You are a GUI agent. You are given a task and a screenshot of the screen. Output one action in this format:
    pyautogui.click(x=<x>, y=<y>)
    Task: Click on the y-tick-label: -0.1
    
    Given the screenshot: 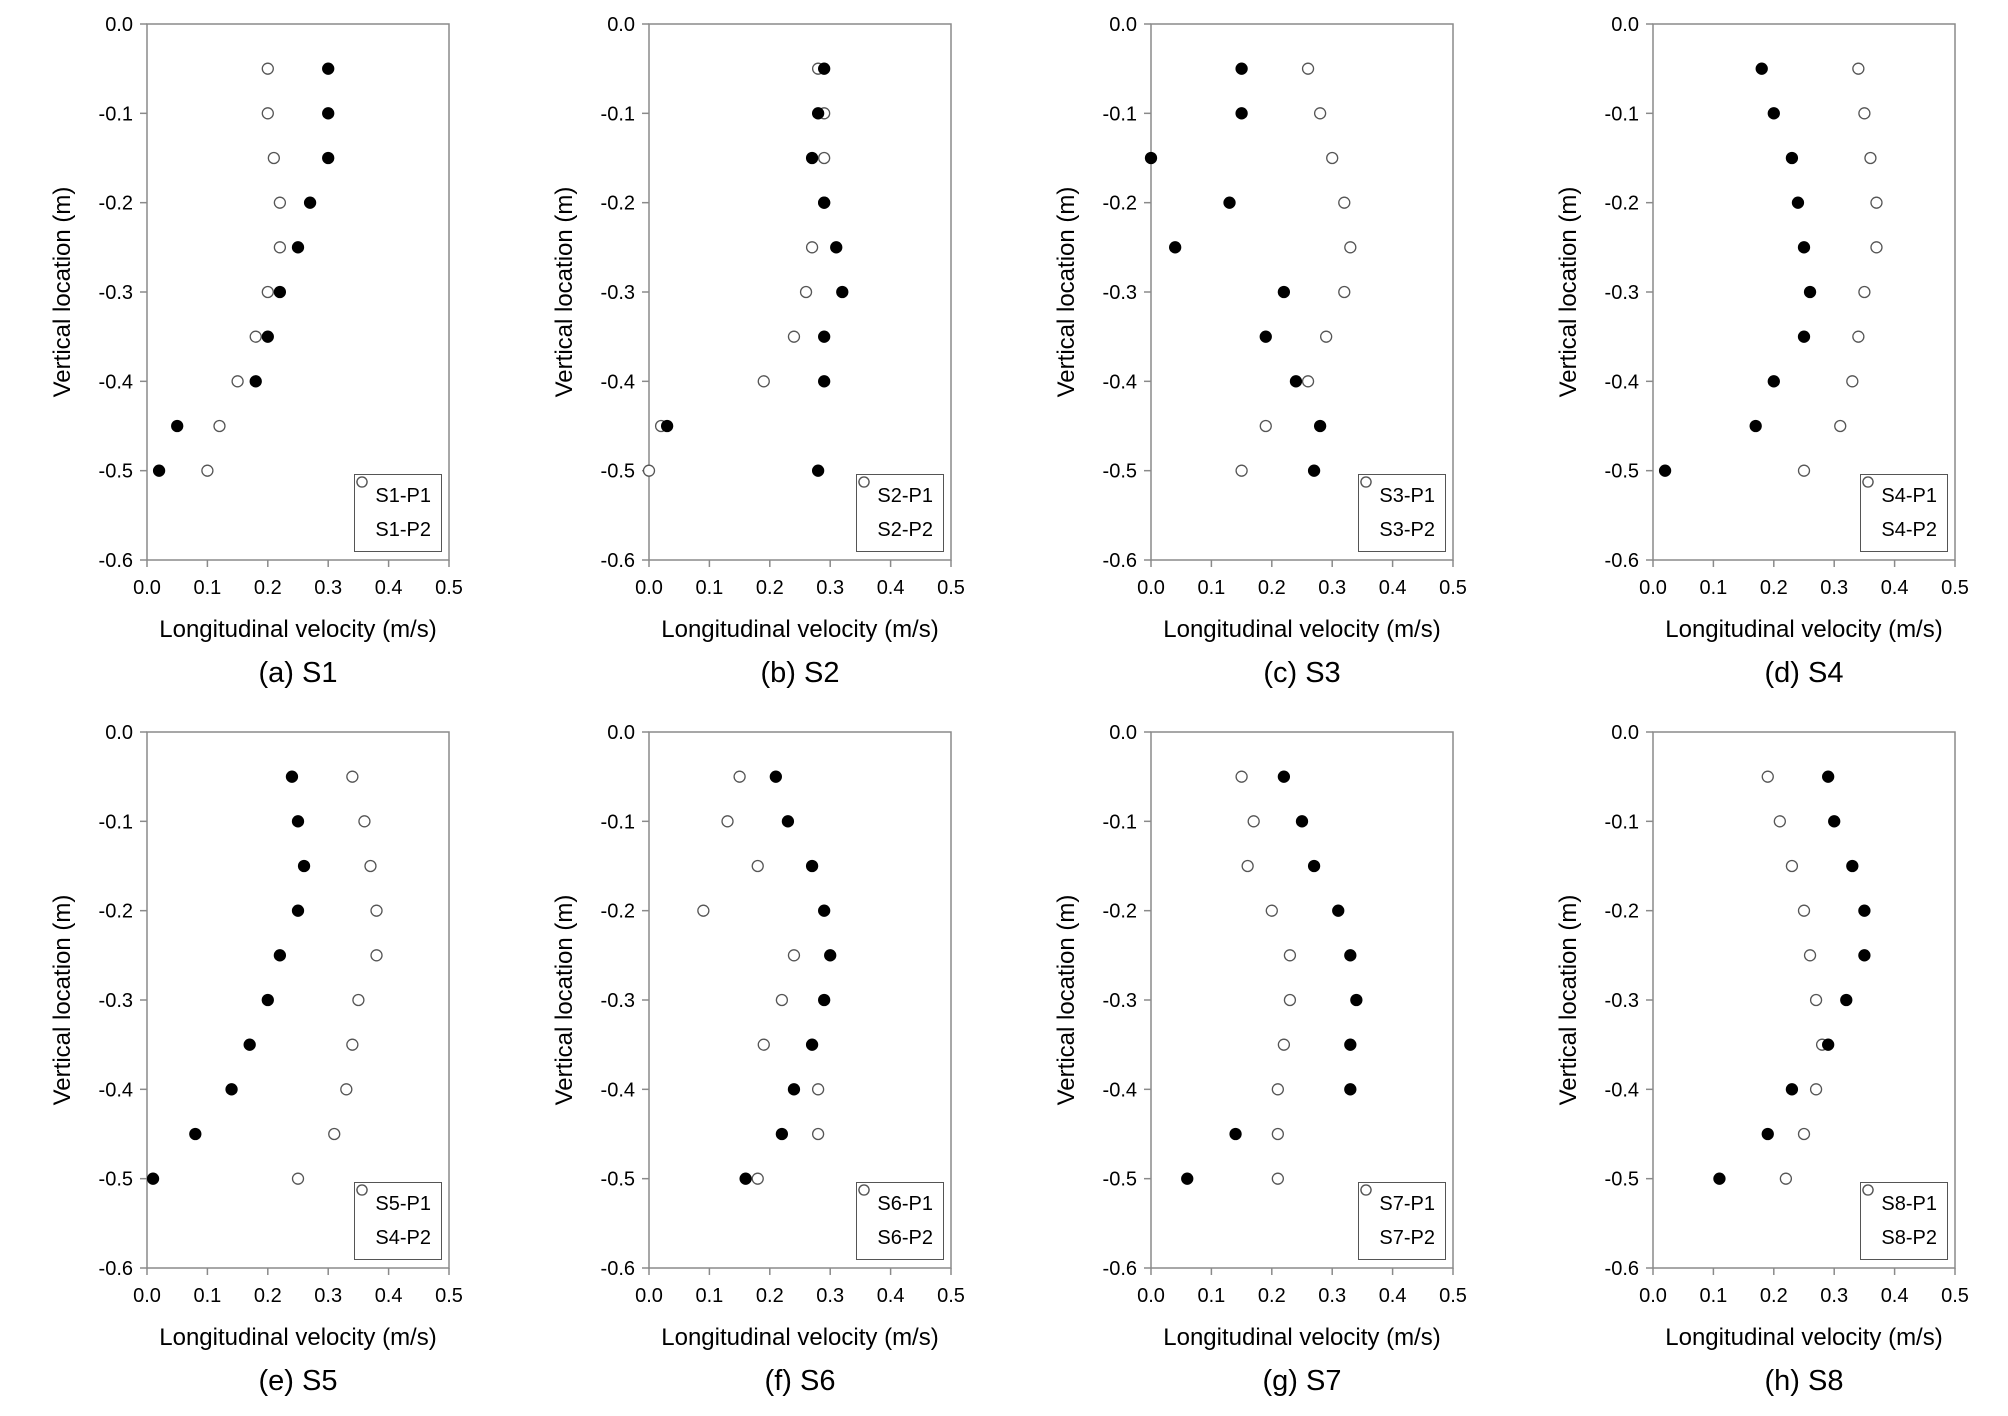 What is the action you would take?
    pyautogui.click(x=116, y=822)
    